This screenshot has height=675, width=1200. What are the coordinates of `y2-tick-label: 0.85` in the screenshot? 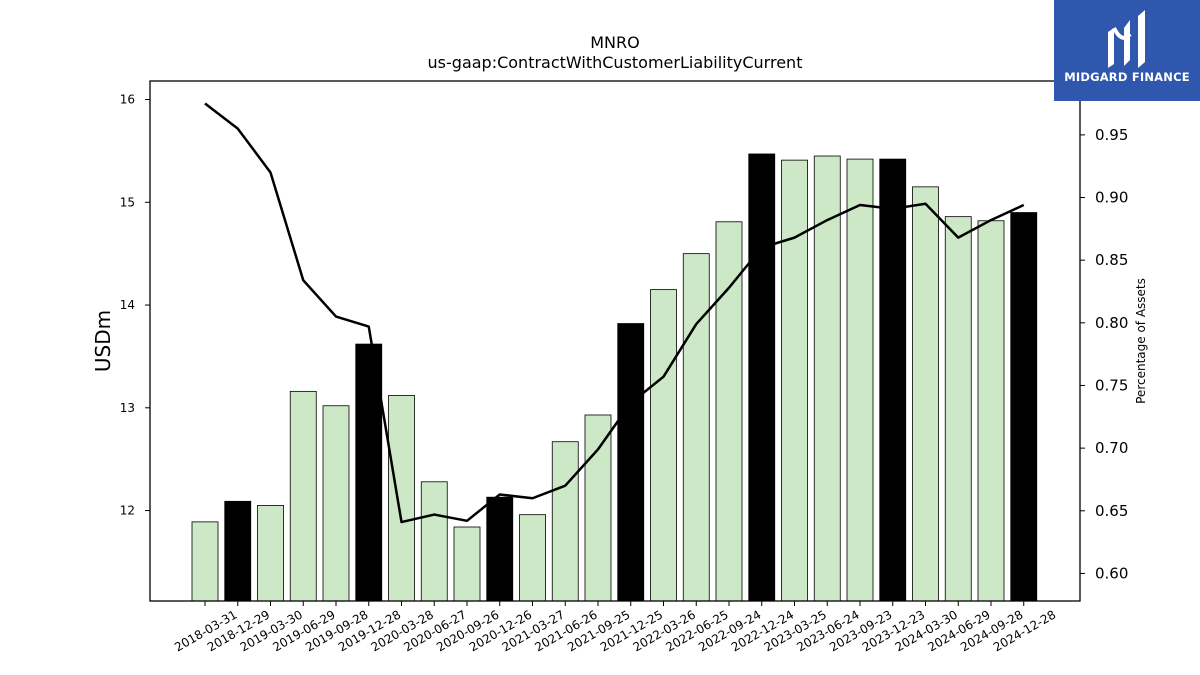 It's located at (1111, 260).